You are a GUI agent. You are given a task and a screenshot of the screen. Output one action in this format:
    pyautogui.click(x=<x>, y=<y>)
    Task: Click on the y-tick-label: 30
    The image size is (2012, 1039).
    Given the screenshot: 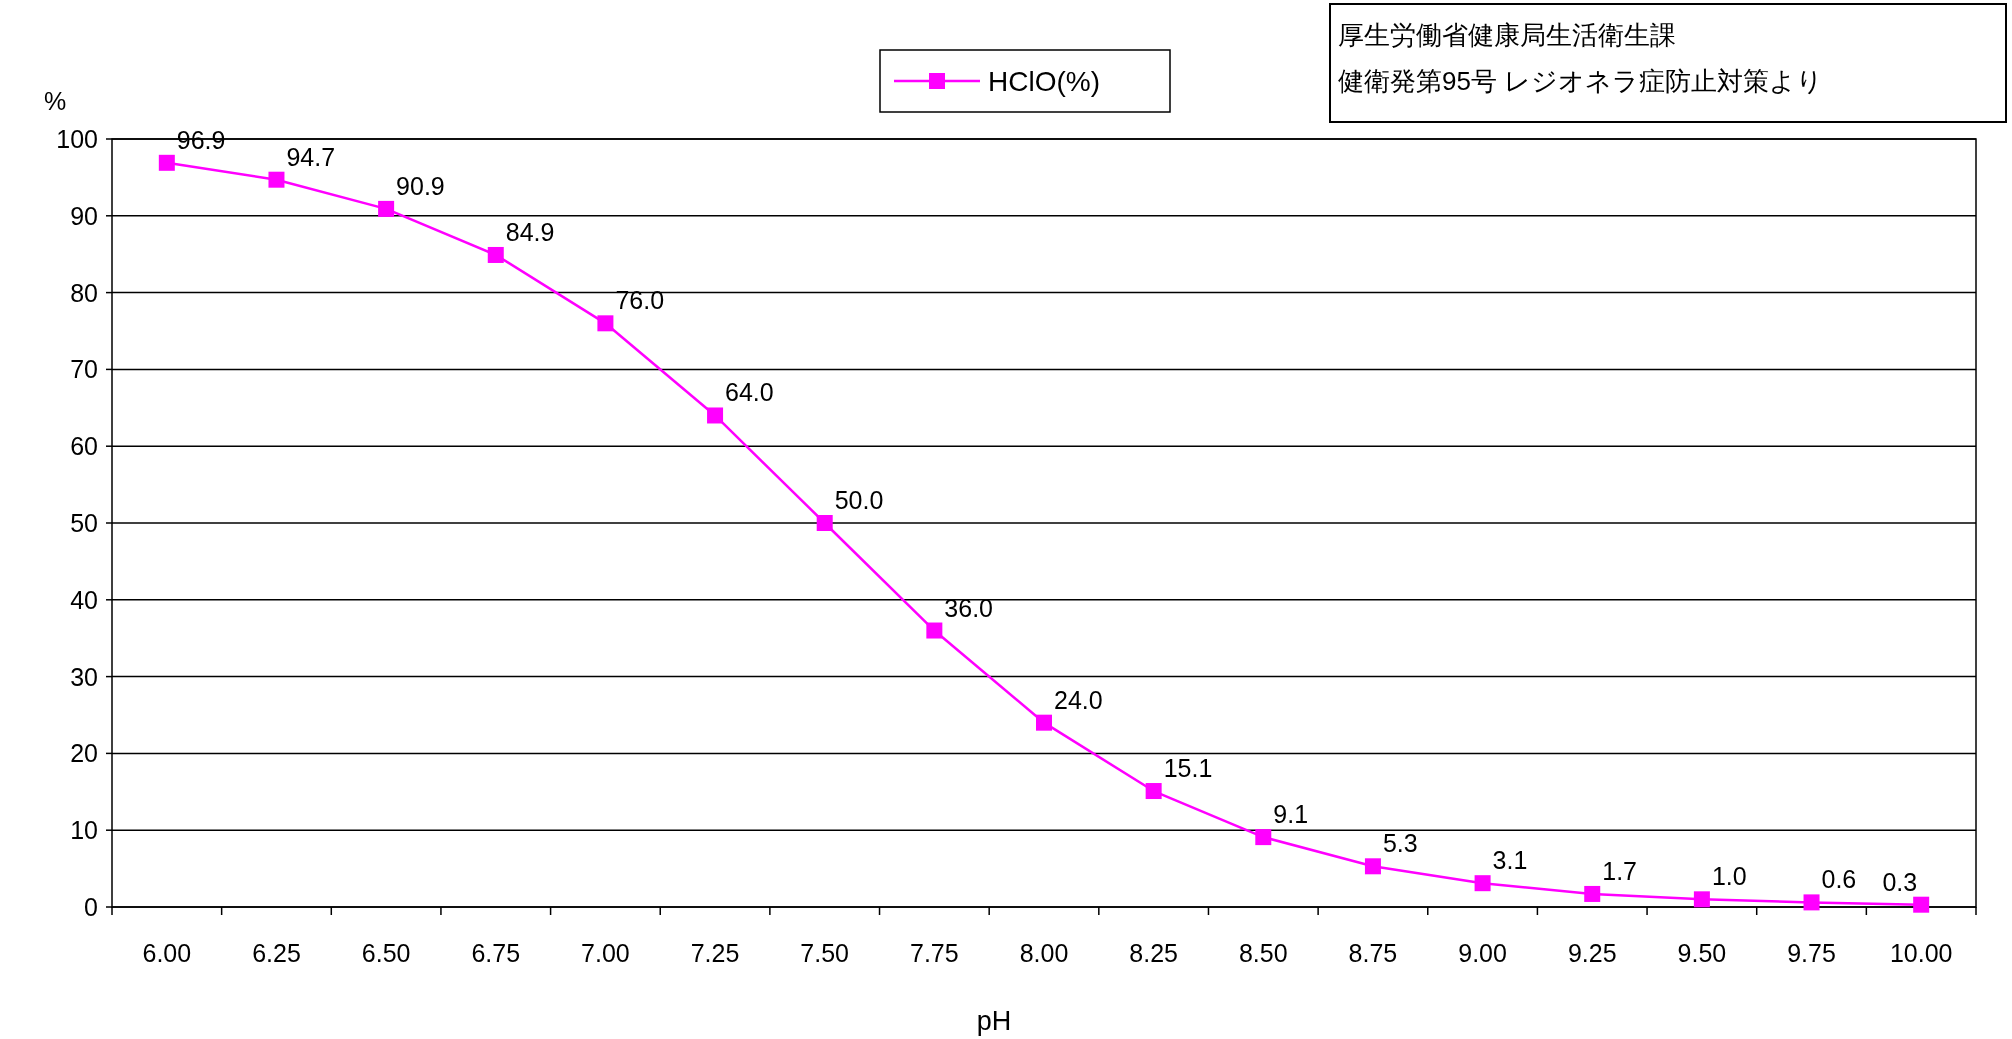 What is the action you would take?
    pyautogui.click(x=84, y=676)
    